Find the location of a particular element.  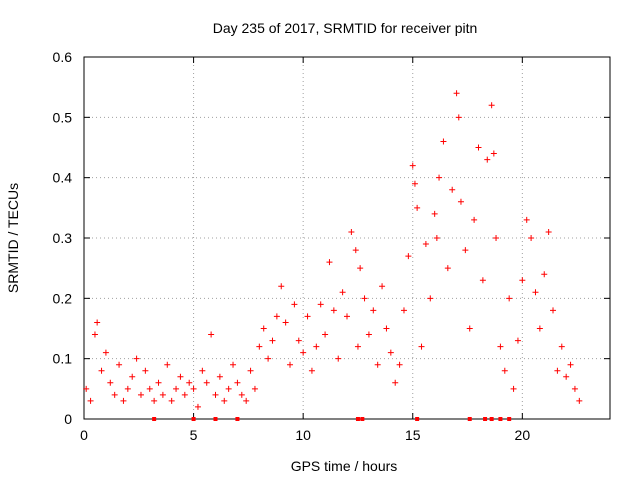

x-tick-label: 0 is located at coordinates (84, 435).